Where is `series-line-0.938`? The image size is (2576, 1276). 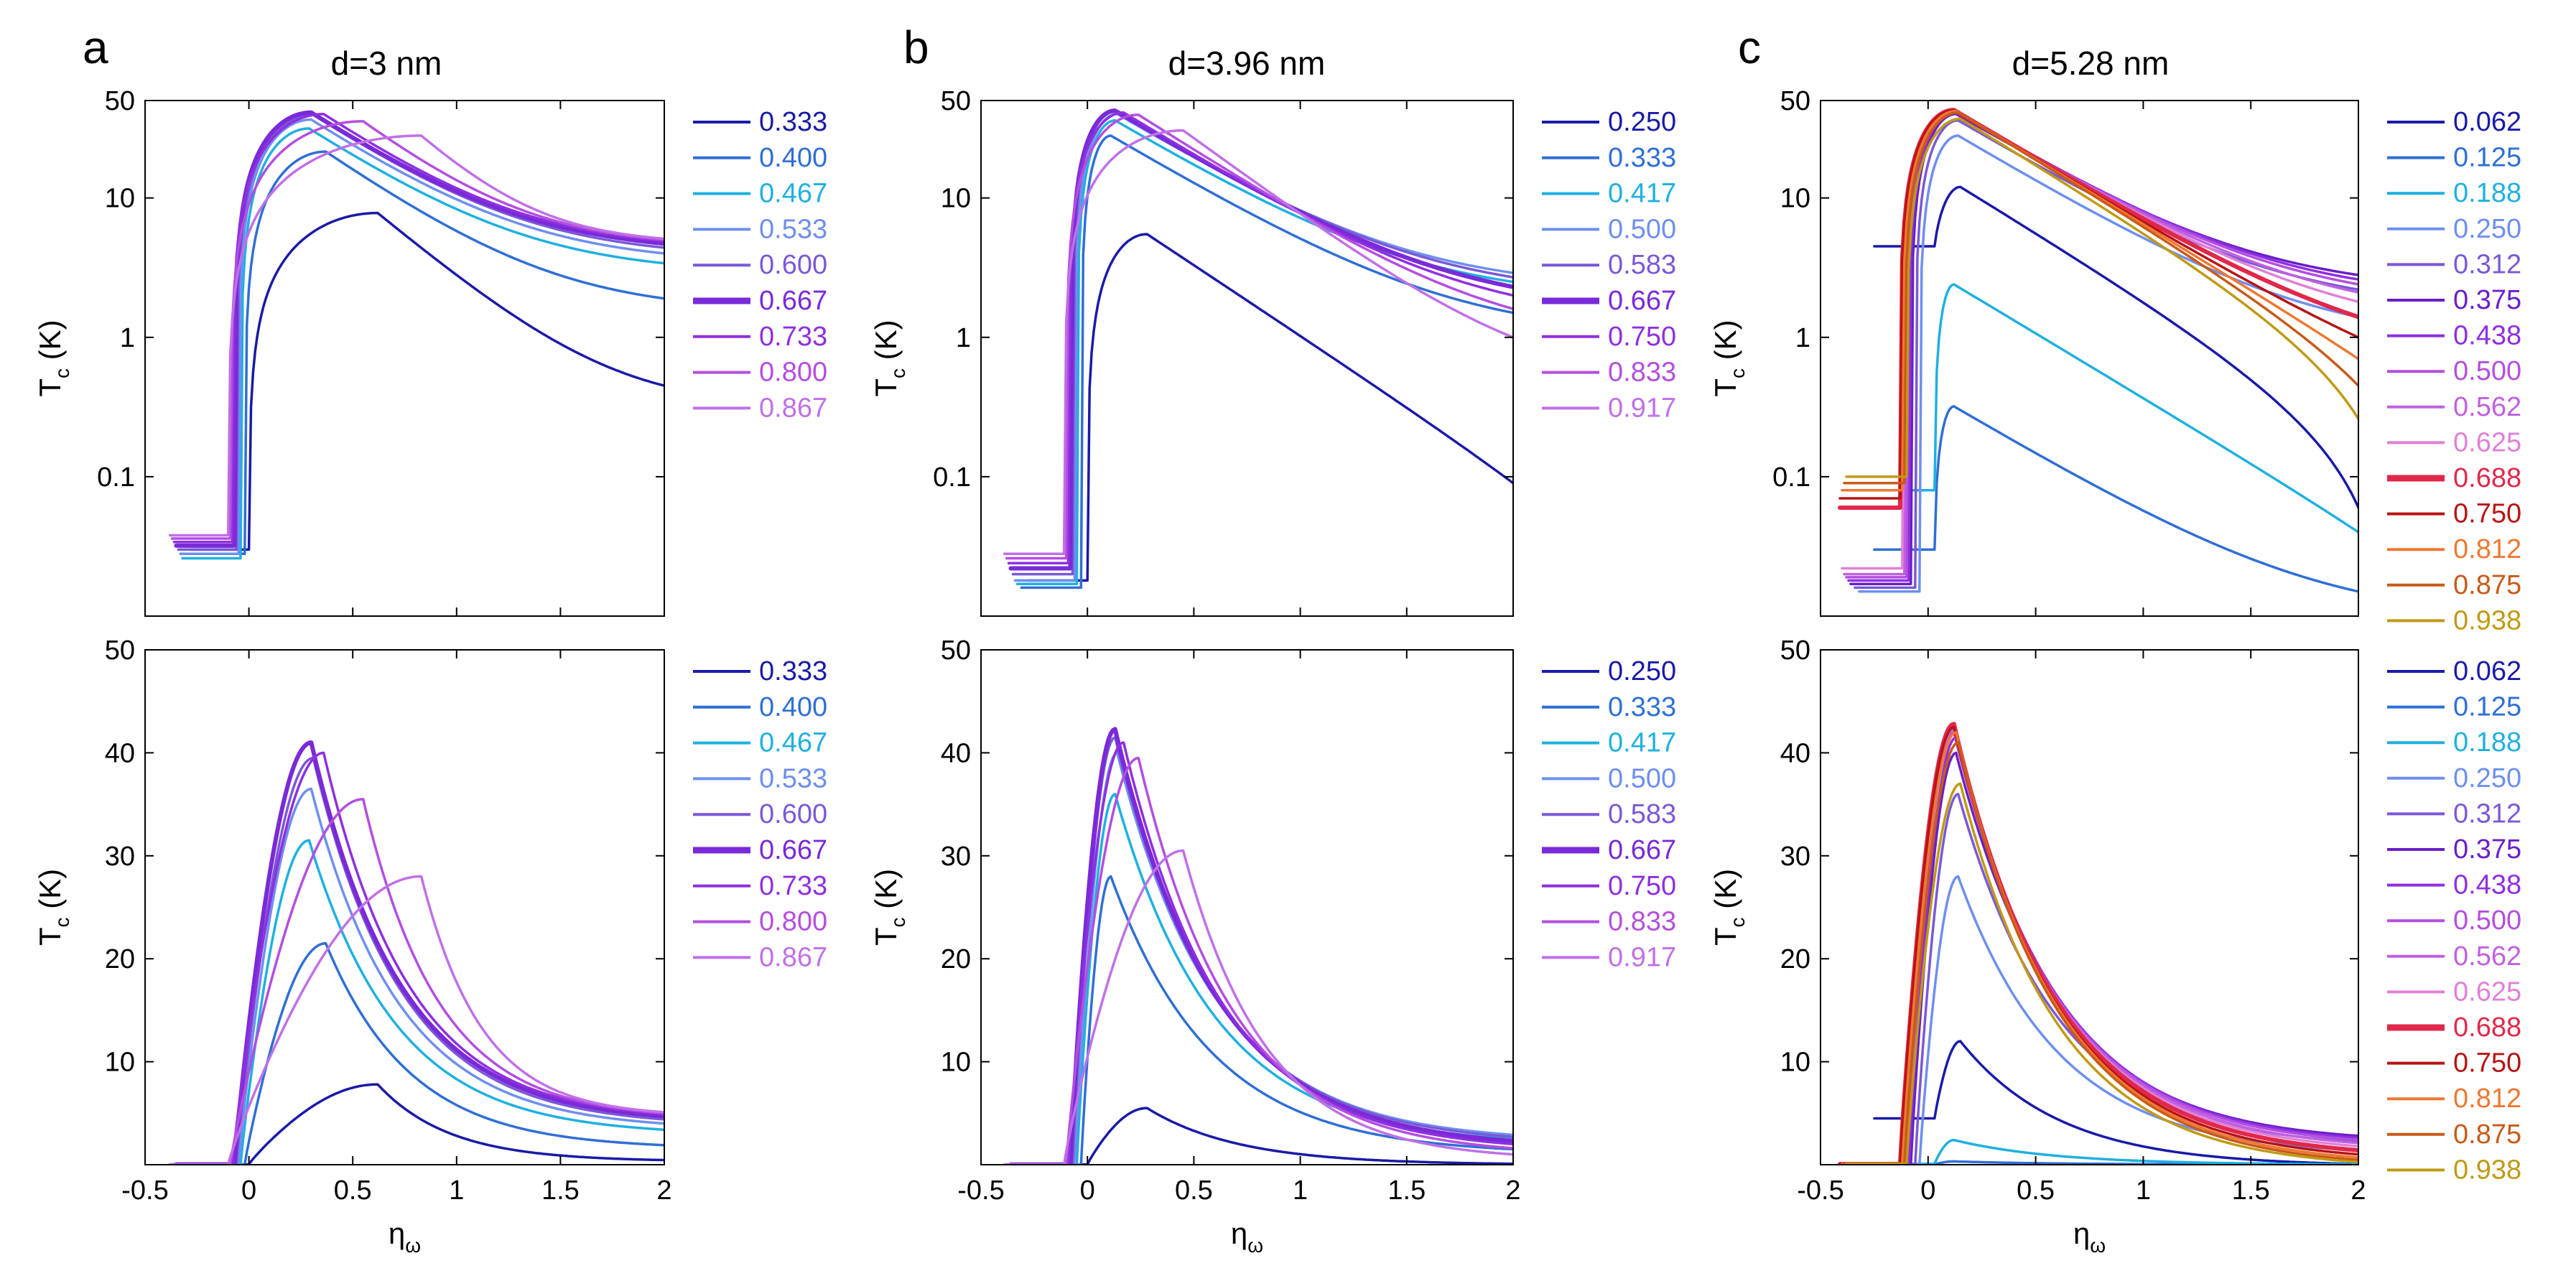
series-line-0.938 is located at coordinates (2101, 297).